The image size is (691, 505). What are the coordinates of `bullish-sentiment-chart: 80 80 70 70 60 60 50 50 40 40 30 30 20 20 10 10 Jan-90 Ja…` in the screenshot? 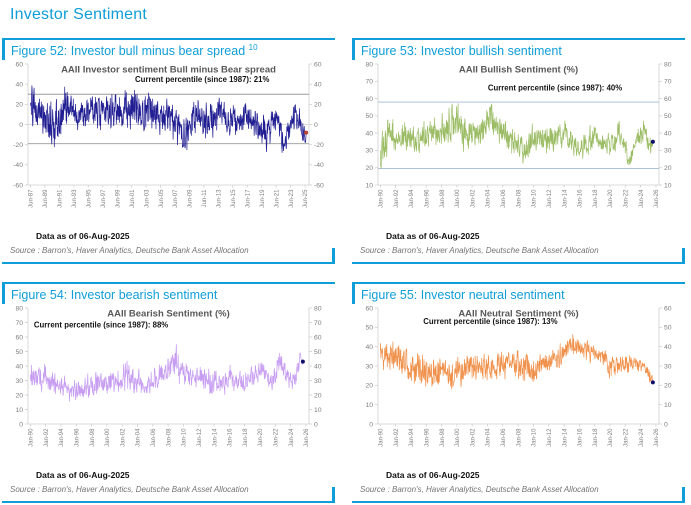 It's located at (518, 134).